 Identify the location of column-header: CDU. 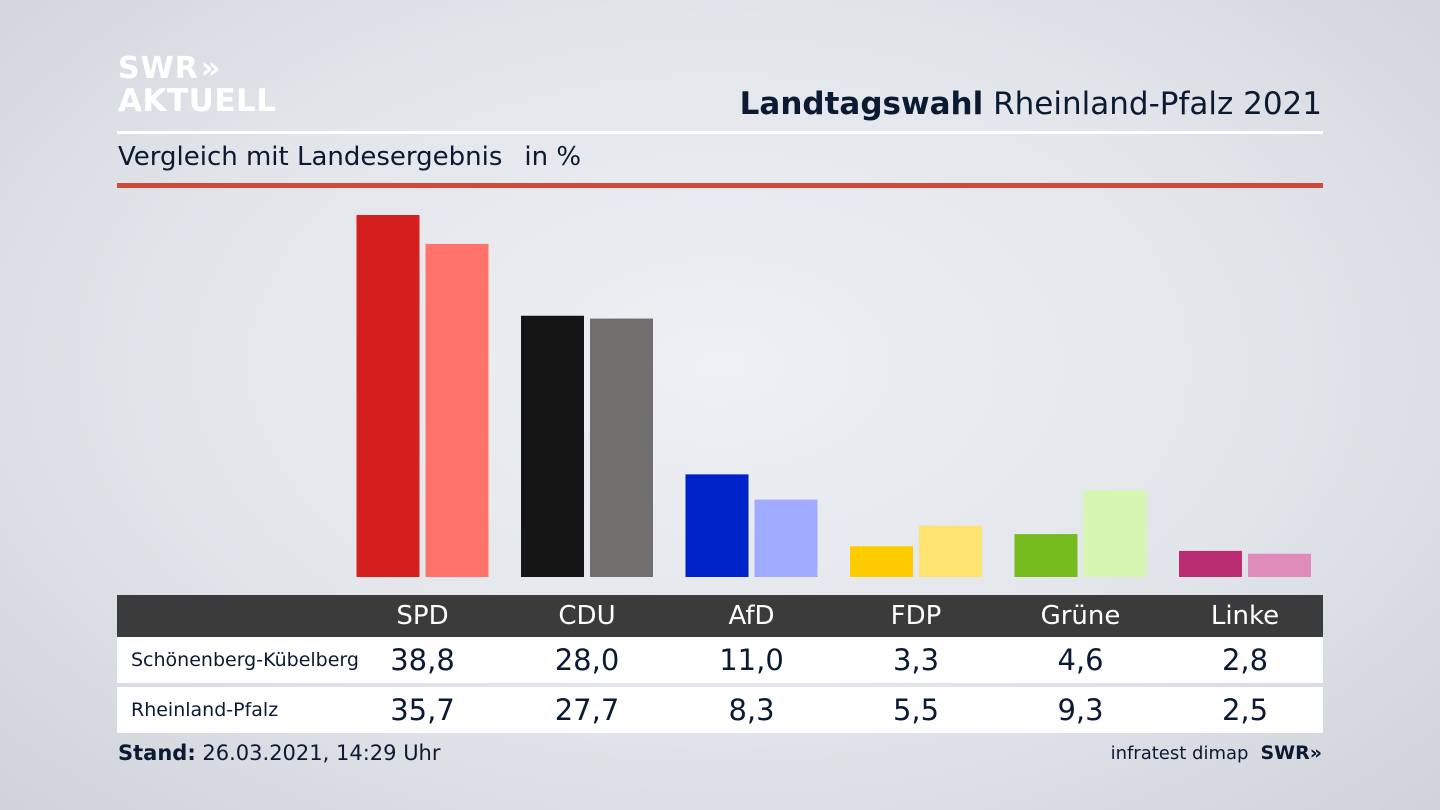
(587, 616).